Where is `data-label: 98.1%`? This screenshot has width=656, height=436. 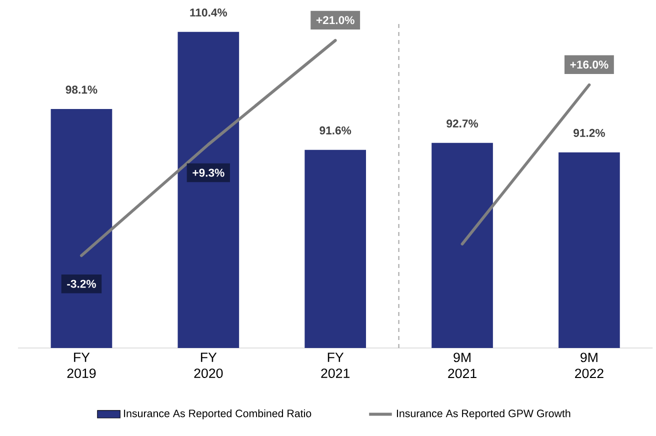 data-label: 98.1% is located at coordinates (82, 90).